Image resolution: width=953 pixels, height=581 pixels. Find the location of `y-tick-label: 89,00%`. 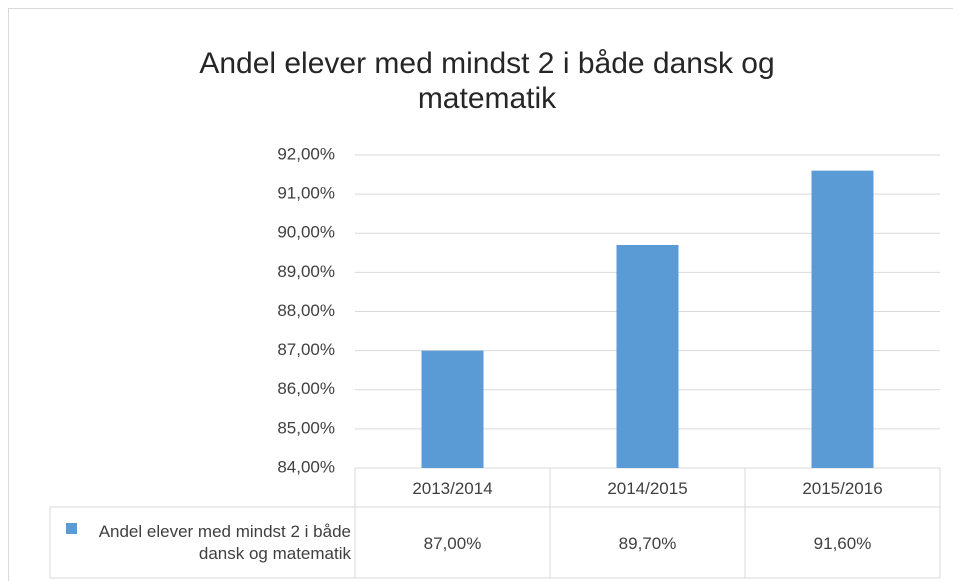

y-tick-label: 89,00% is located at coordinates (306, 271).